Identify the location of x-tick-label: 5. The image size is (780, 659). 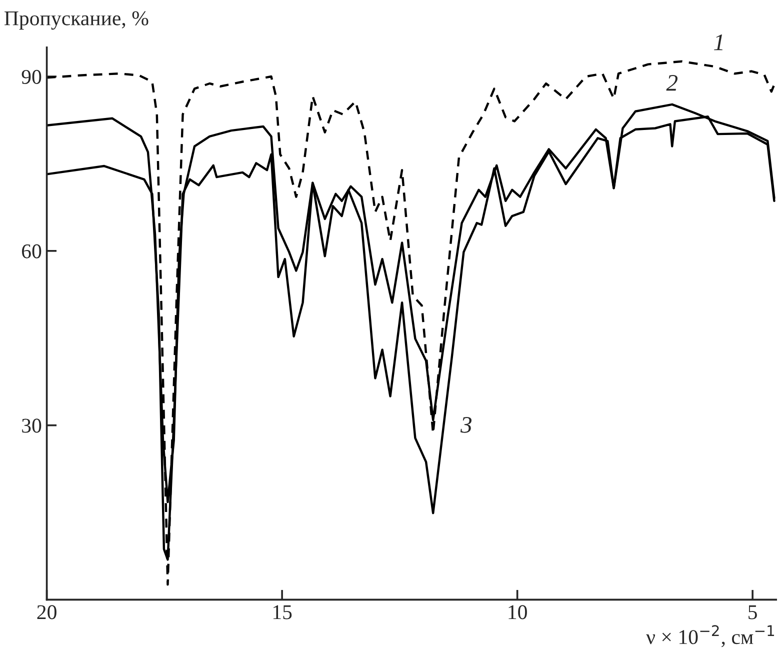
(752, 612).